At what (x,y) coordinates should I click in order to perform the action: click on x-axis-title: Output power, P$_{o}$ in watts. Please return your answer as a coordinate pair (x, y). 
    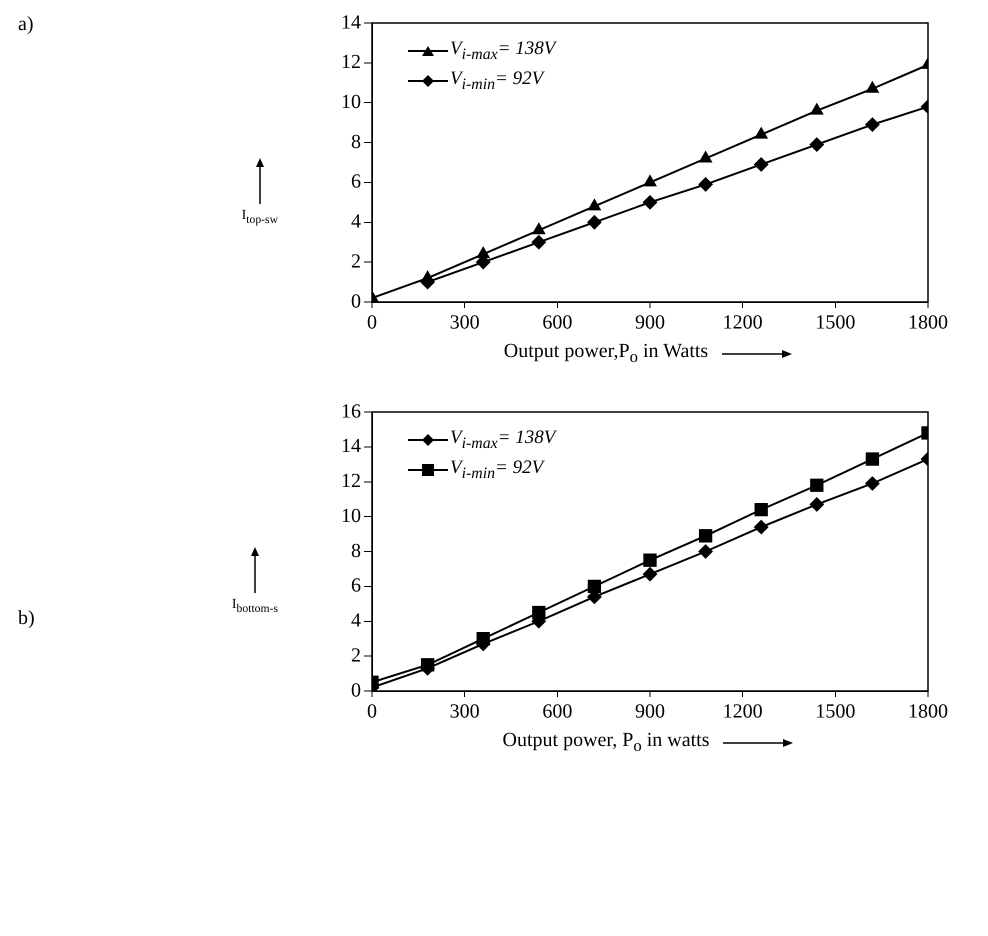
    Looking at the image, I should click on (606, 742).